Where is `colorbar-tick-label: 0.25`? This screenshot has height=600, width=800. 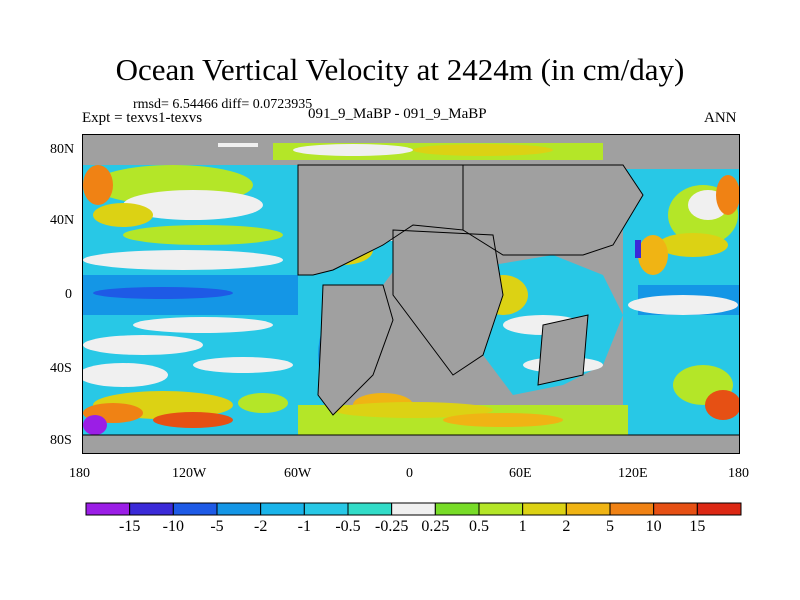
colorbar-tick-label: 0.25 is located at coordinates (435, 526).